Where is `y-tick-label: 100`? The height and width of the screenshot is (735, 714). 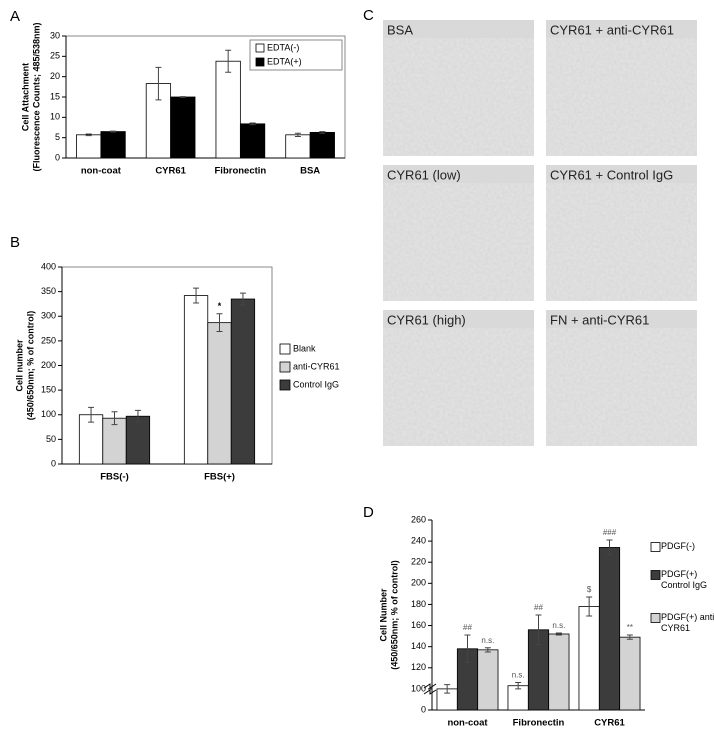
y-tick-label: 100 is located at coordinates (48, 414).